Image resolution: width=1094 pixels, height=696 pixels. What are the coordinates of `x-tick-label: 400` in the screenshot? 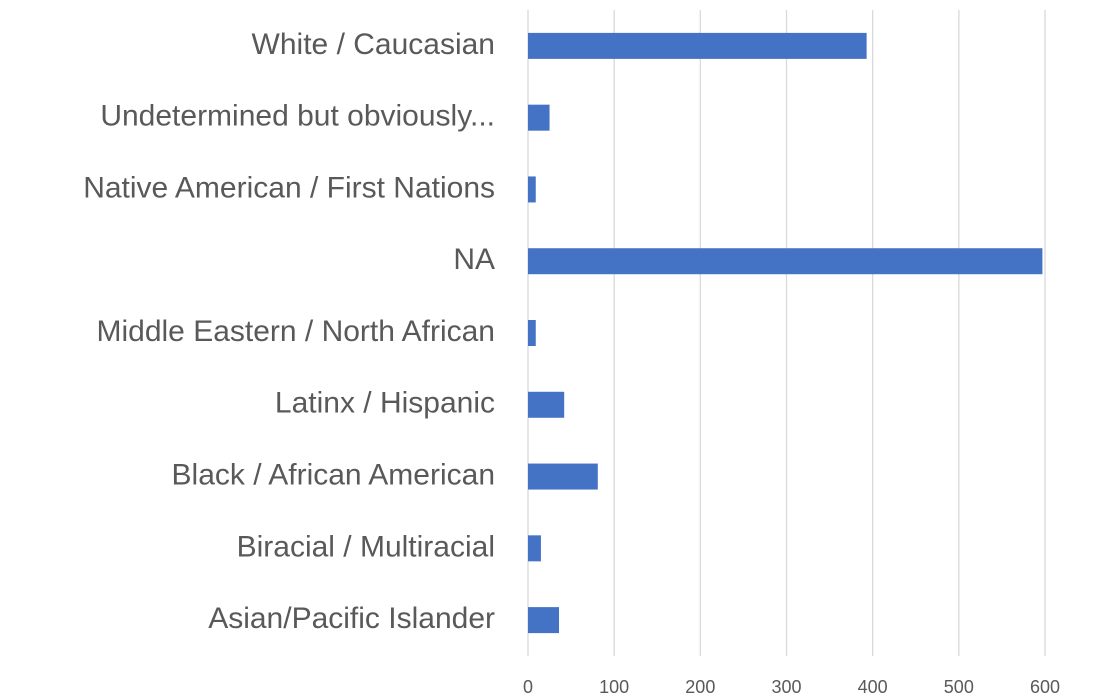 It's located at (873, 686).